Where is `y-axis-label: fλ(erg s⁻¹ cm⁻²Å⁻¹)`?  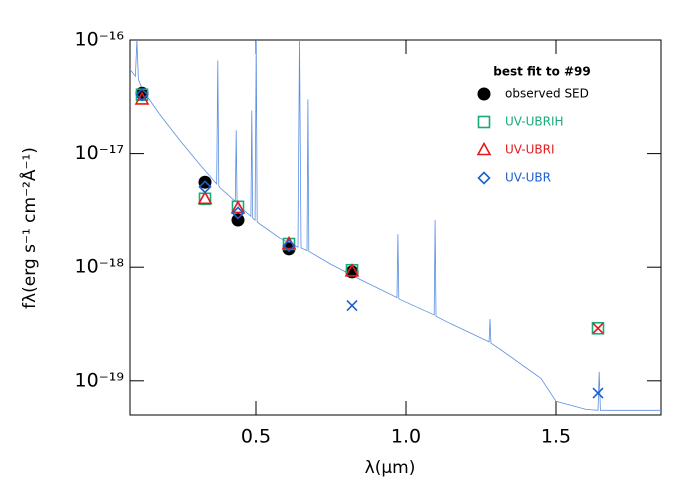 y-axis-label: fλ(erg s⁻¹ cm⁻²Å⁻¹) is located at coordinates (29, 228).